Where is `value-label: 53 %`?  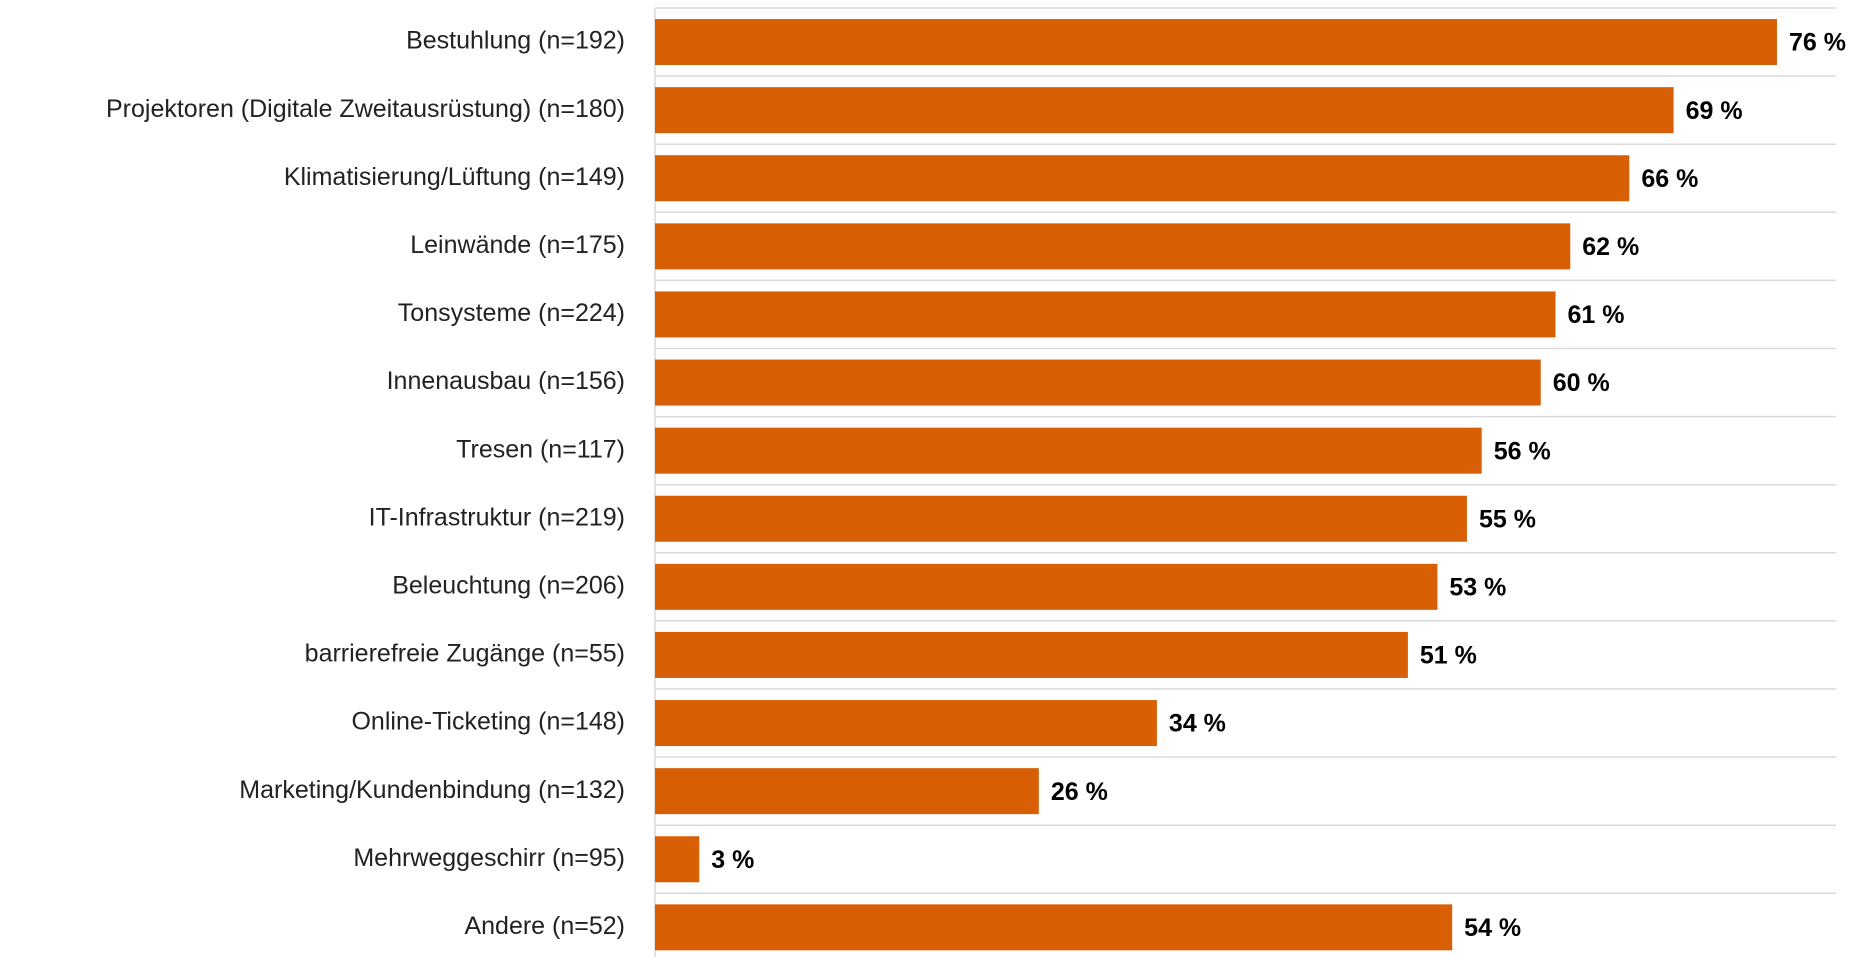 value-label: 53 % is located at coordinates (1477, 587).